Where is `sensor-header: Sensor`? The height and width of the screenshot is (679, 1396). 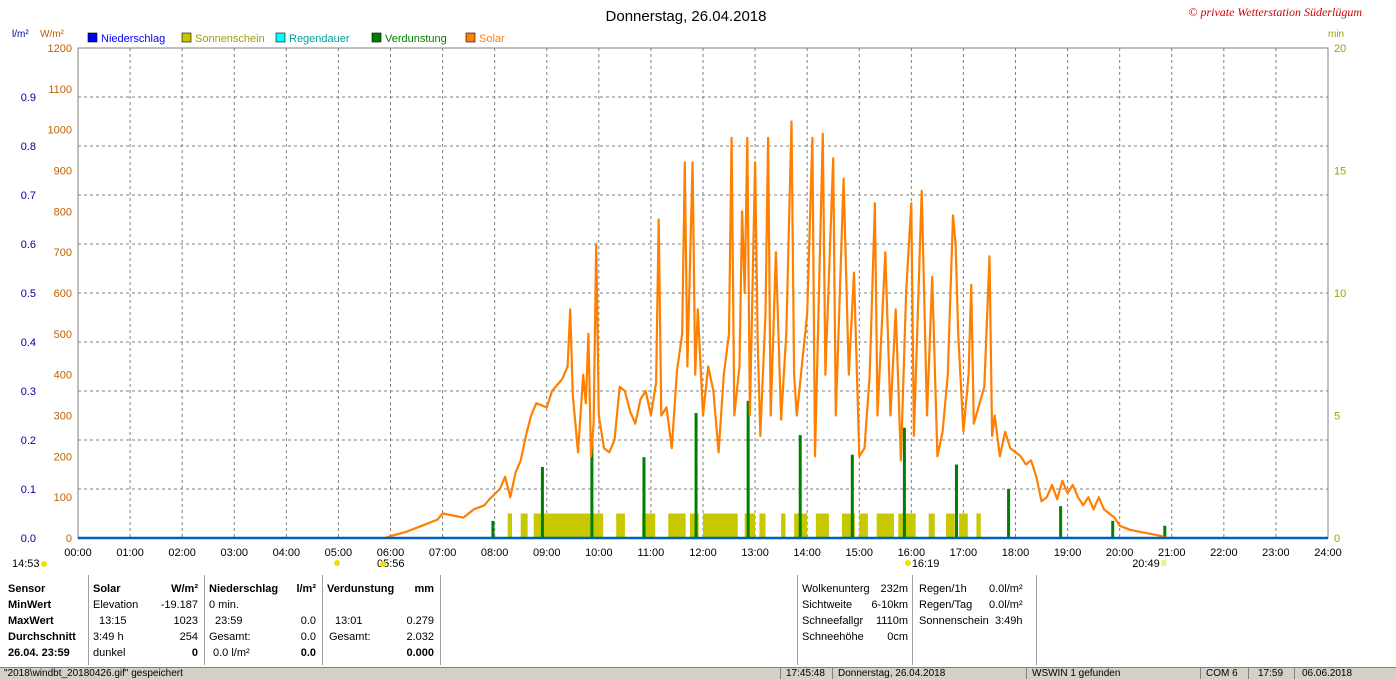 sensor-header: Sensor is located at coordinates (27, 589).